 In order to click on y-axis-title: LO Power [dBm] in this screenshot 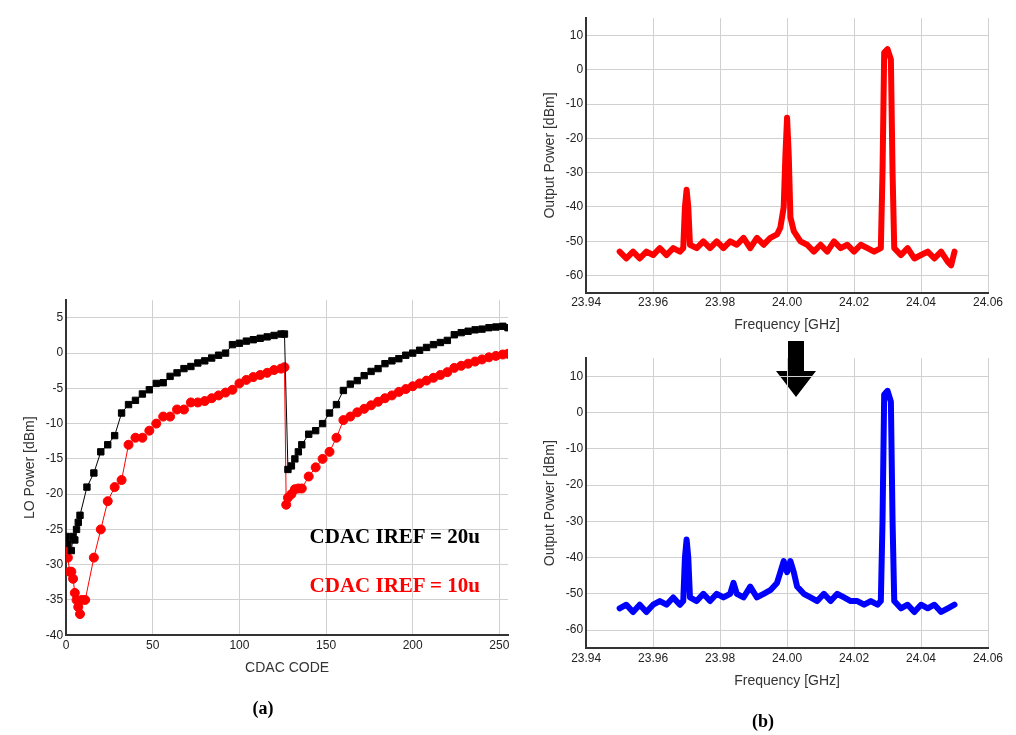, I will do `click(29, 468)`.